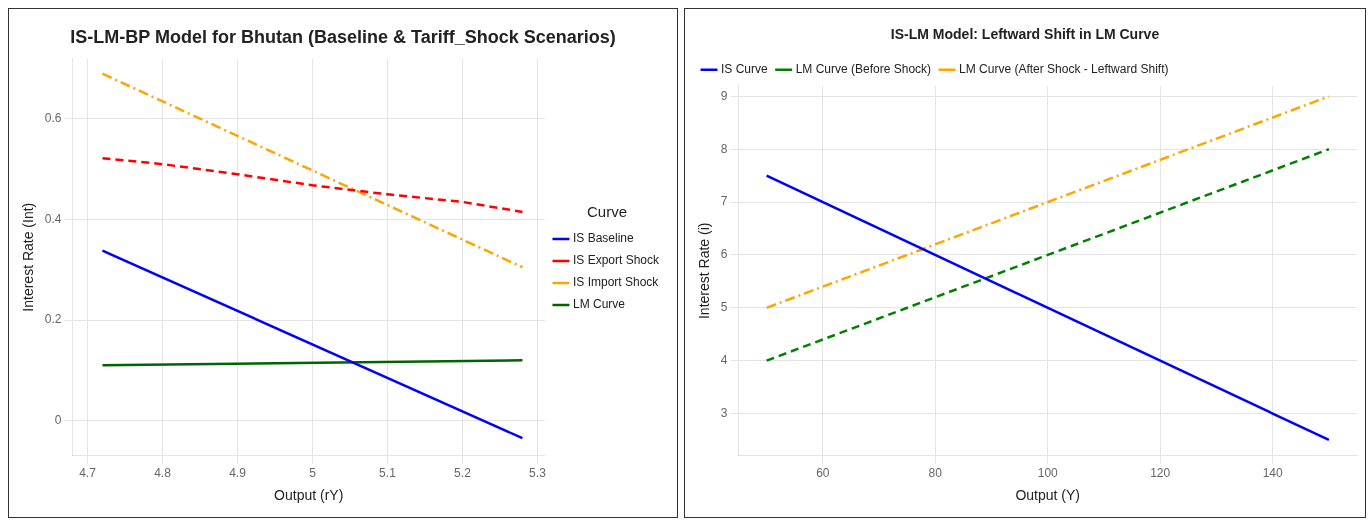 Image resolution: width=1370 pixels, height=526 pixels. Describe the element at coordinates (1025, 34) in the screenshot. I see `chart-title: IS-LM Model: Leftward Shift in LM Curve` at that location.